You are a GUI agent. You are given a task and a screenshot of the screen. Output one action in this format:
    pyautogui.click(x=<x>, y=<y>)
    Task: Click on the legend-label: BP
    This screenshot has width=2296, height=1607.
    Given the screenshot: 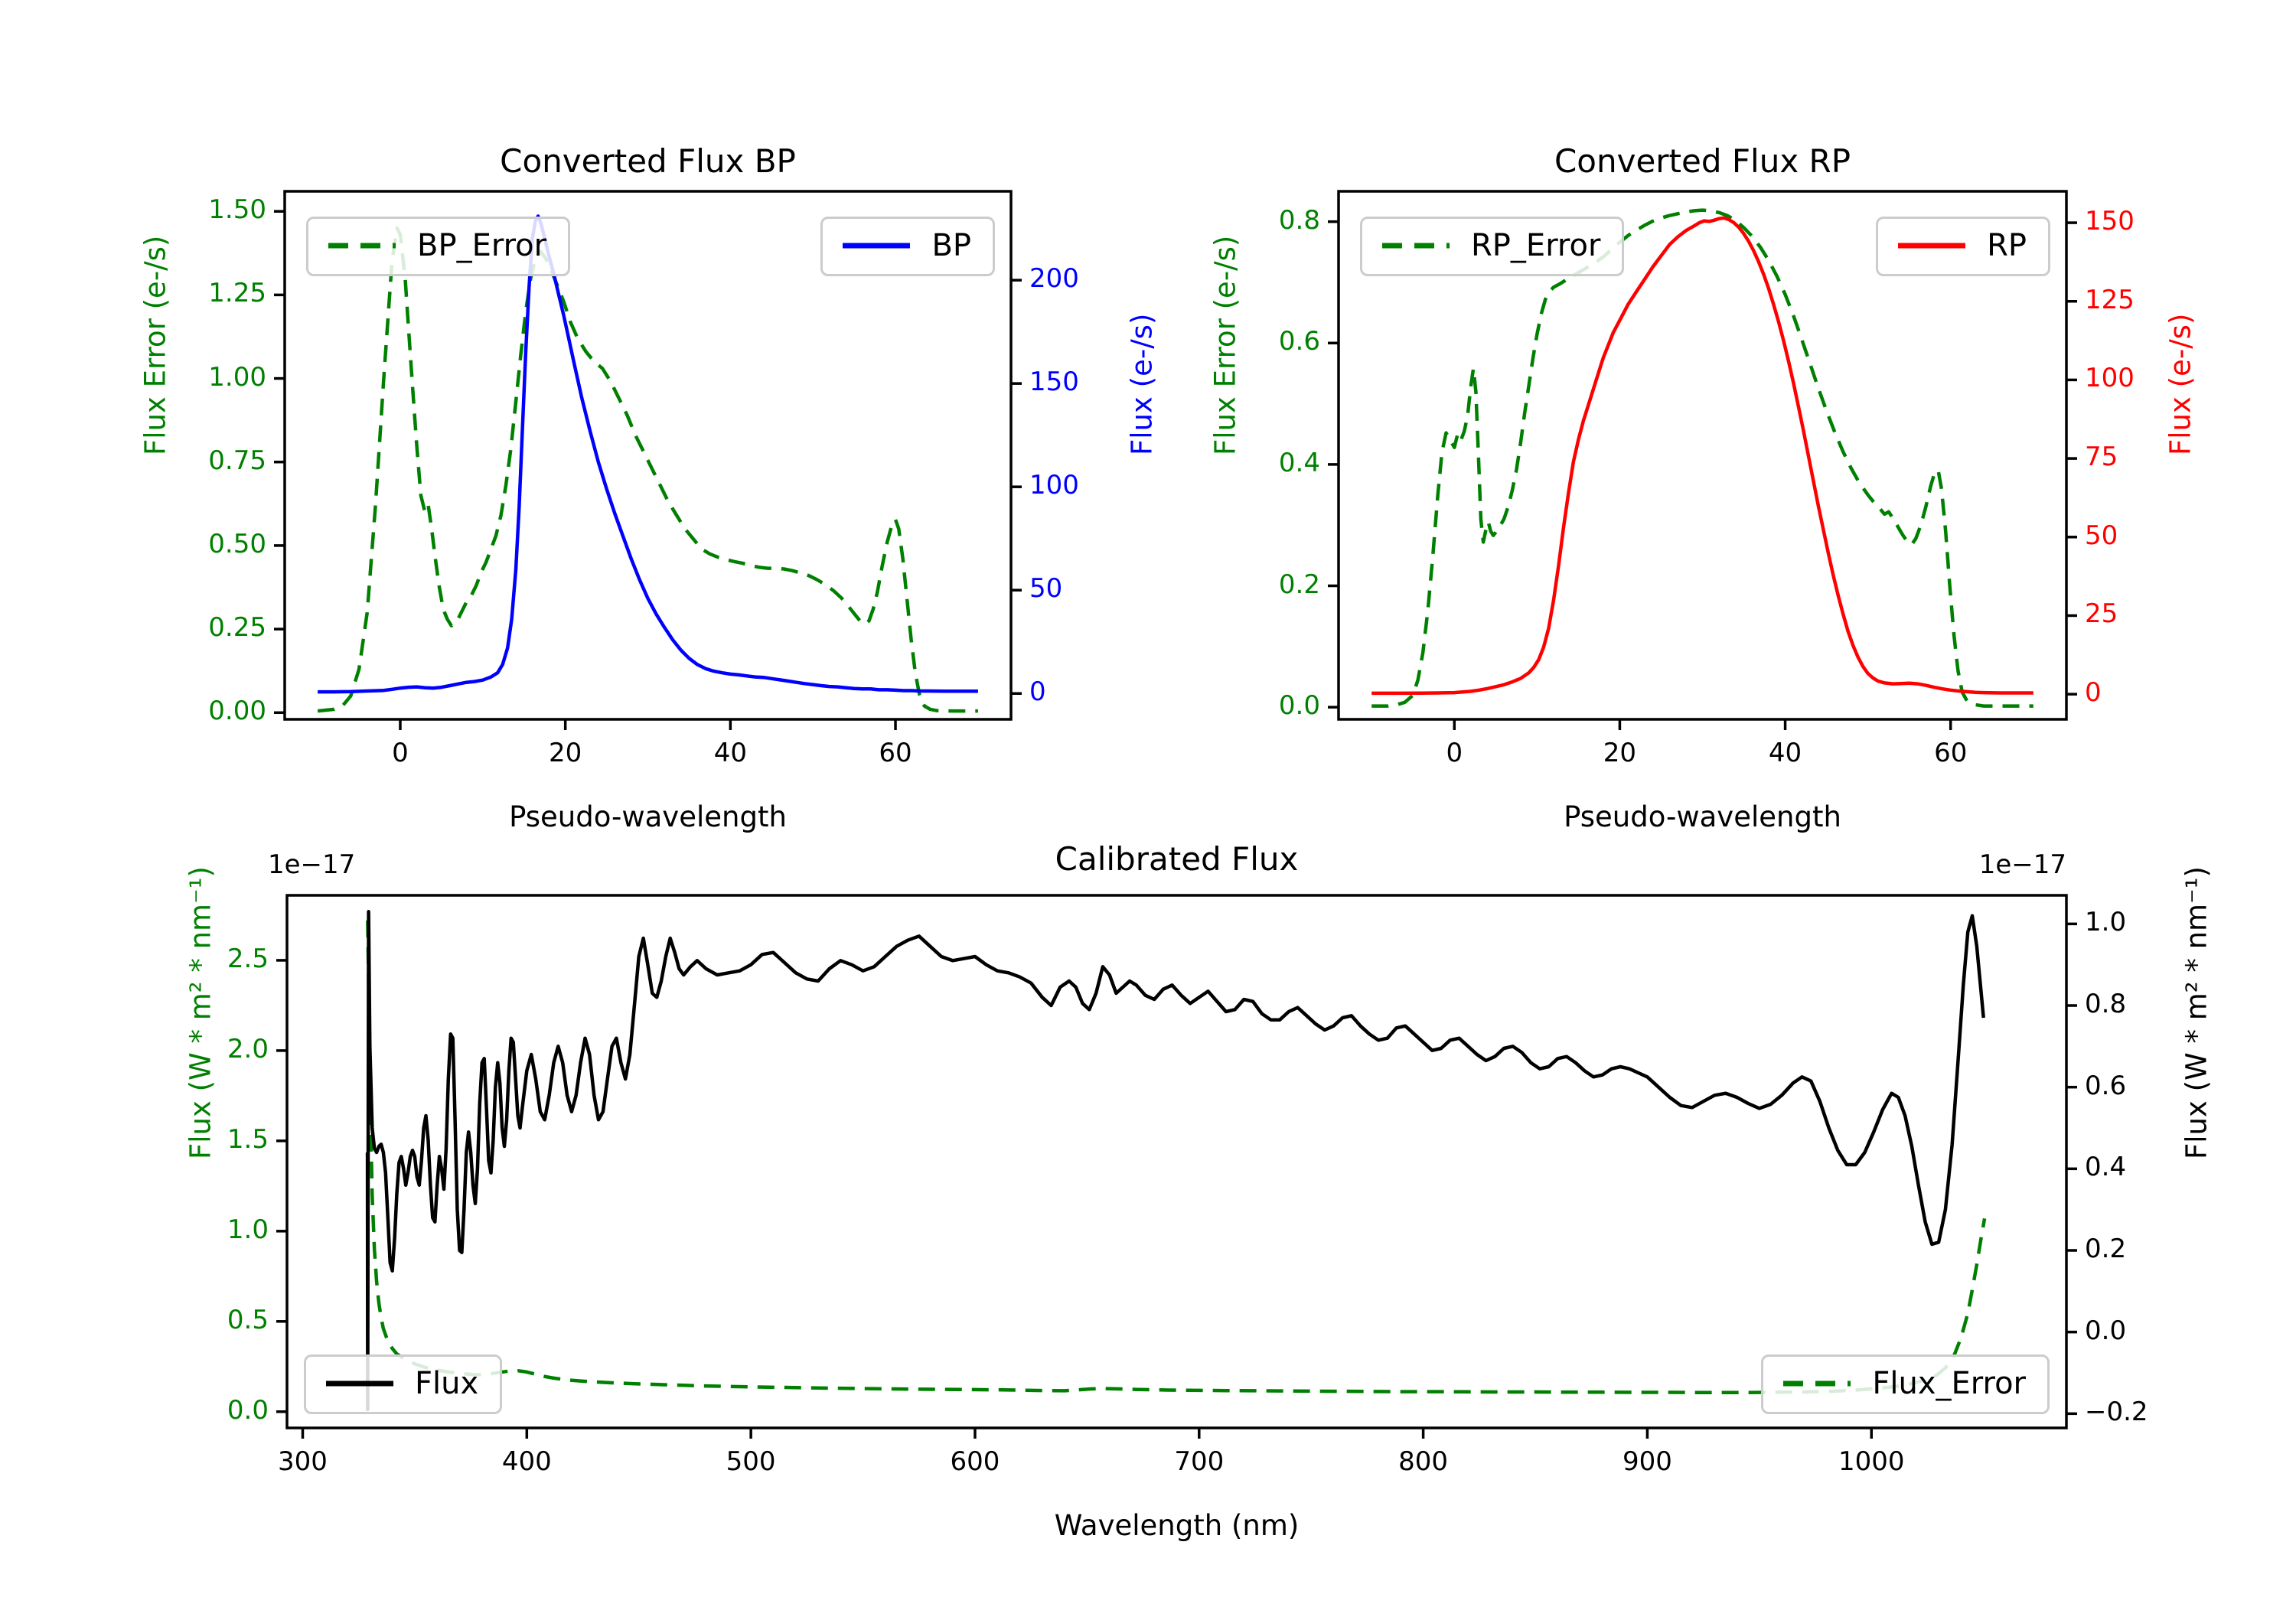 What is the action you would take?
    pyautogui.click(x=951, y=245)
    